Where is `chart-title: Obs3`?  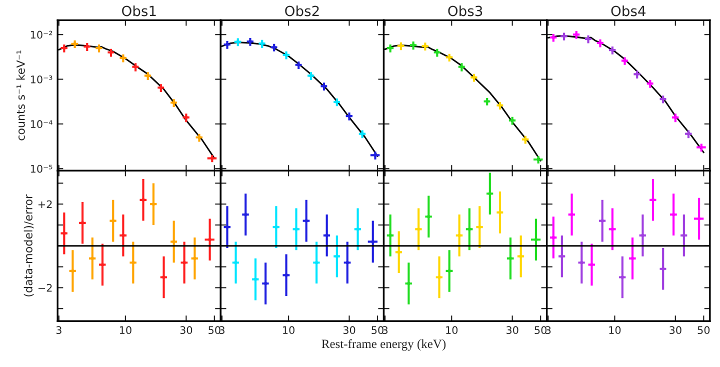 chart-title: Obs3 is located at coordinates (465, 10).